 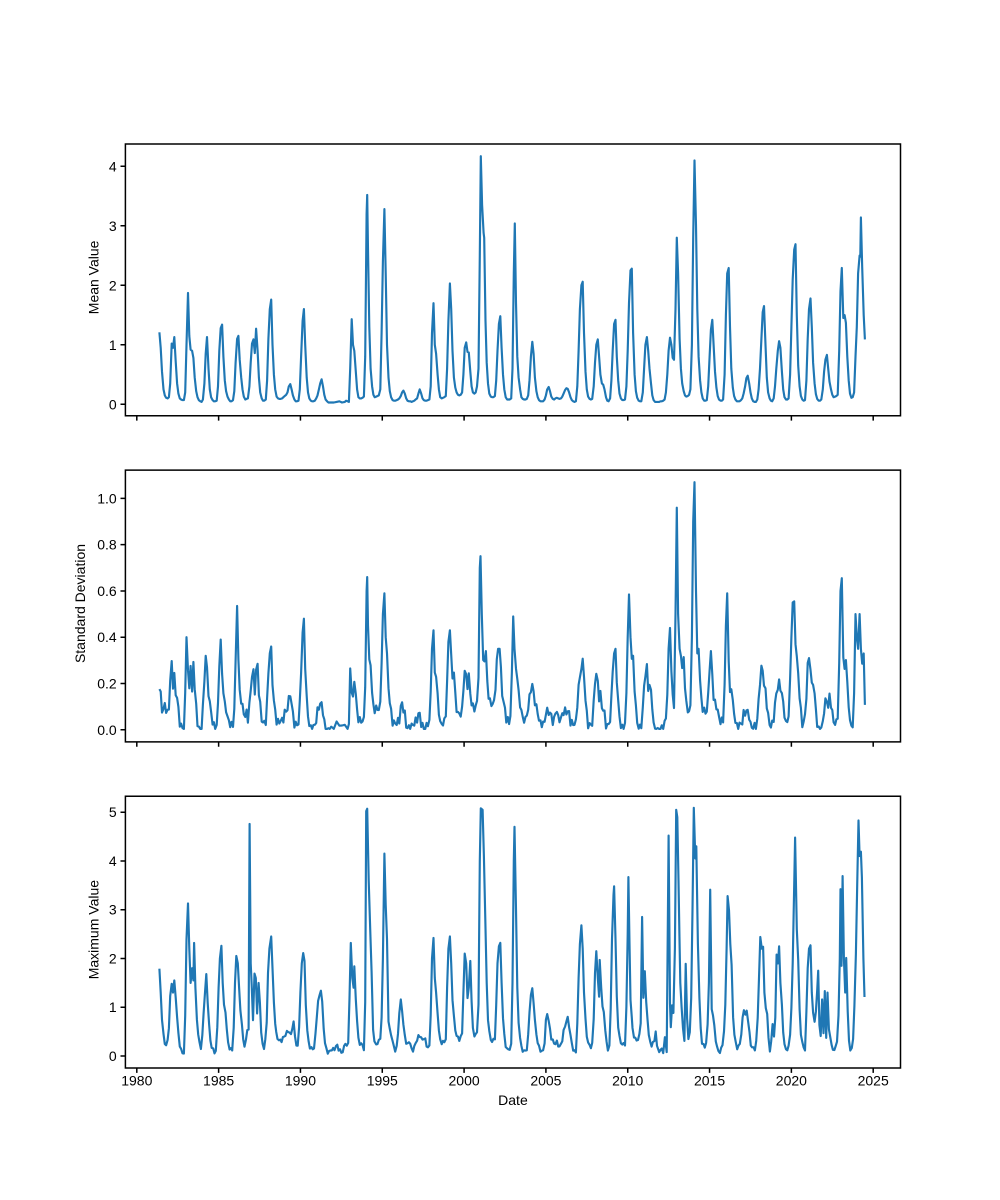 I want to click on svg-text: 2000, so click(x=464, y=1081).